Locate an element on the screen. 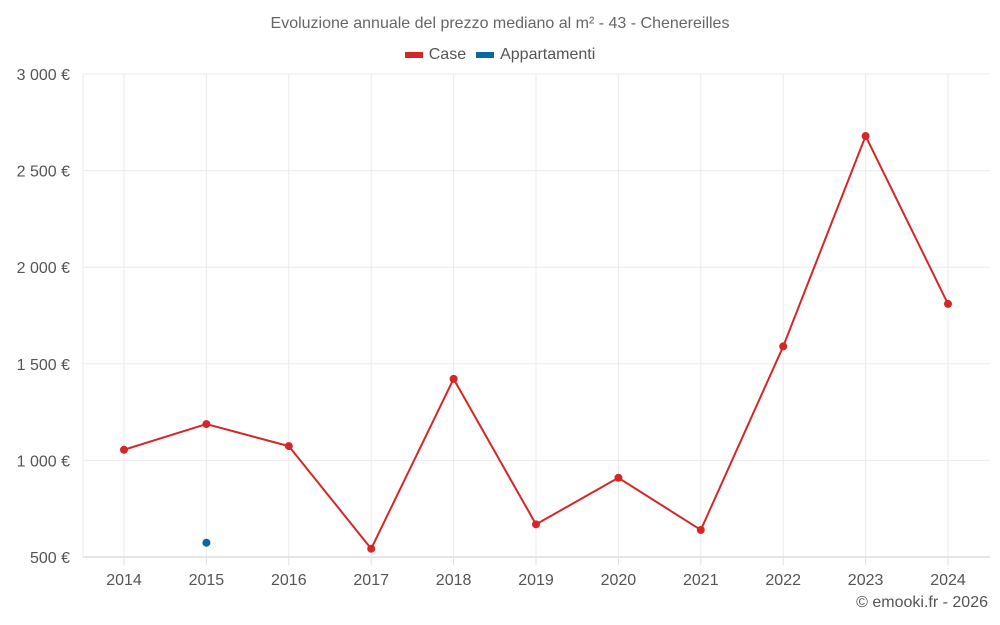 Image resolution: width=1000 pixels, height=625 pixels. y-tick-label: 1 500 € is located at coordinates (43, 365).